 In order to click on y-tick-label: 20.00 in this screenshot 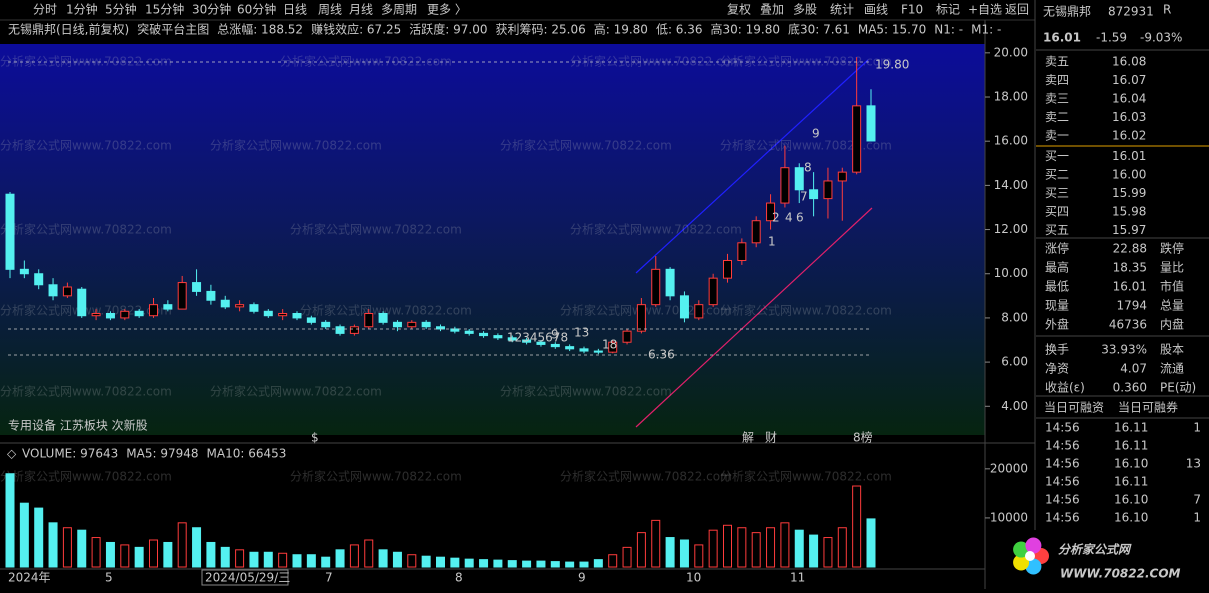, I will do `click(1011, 52)`.